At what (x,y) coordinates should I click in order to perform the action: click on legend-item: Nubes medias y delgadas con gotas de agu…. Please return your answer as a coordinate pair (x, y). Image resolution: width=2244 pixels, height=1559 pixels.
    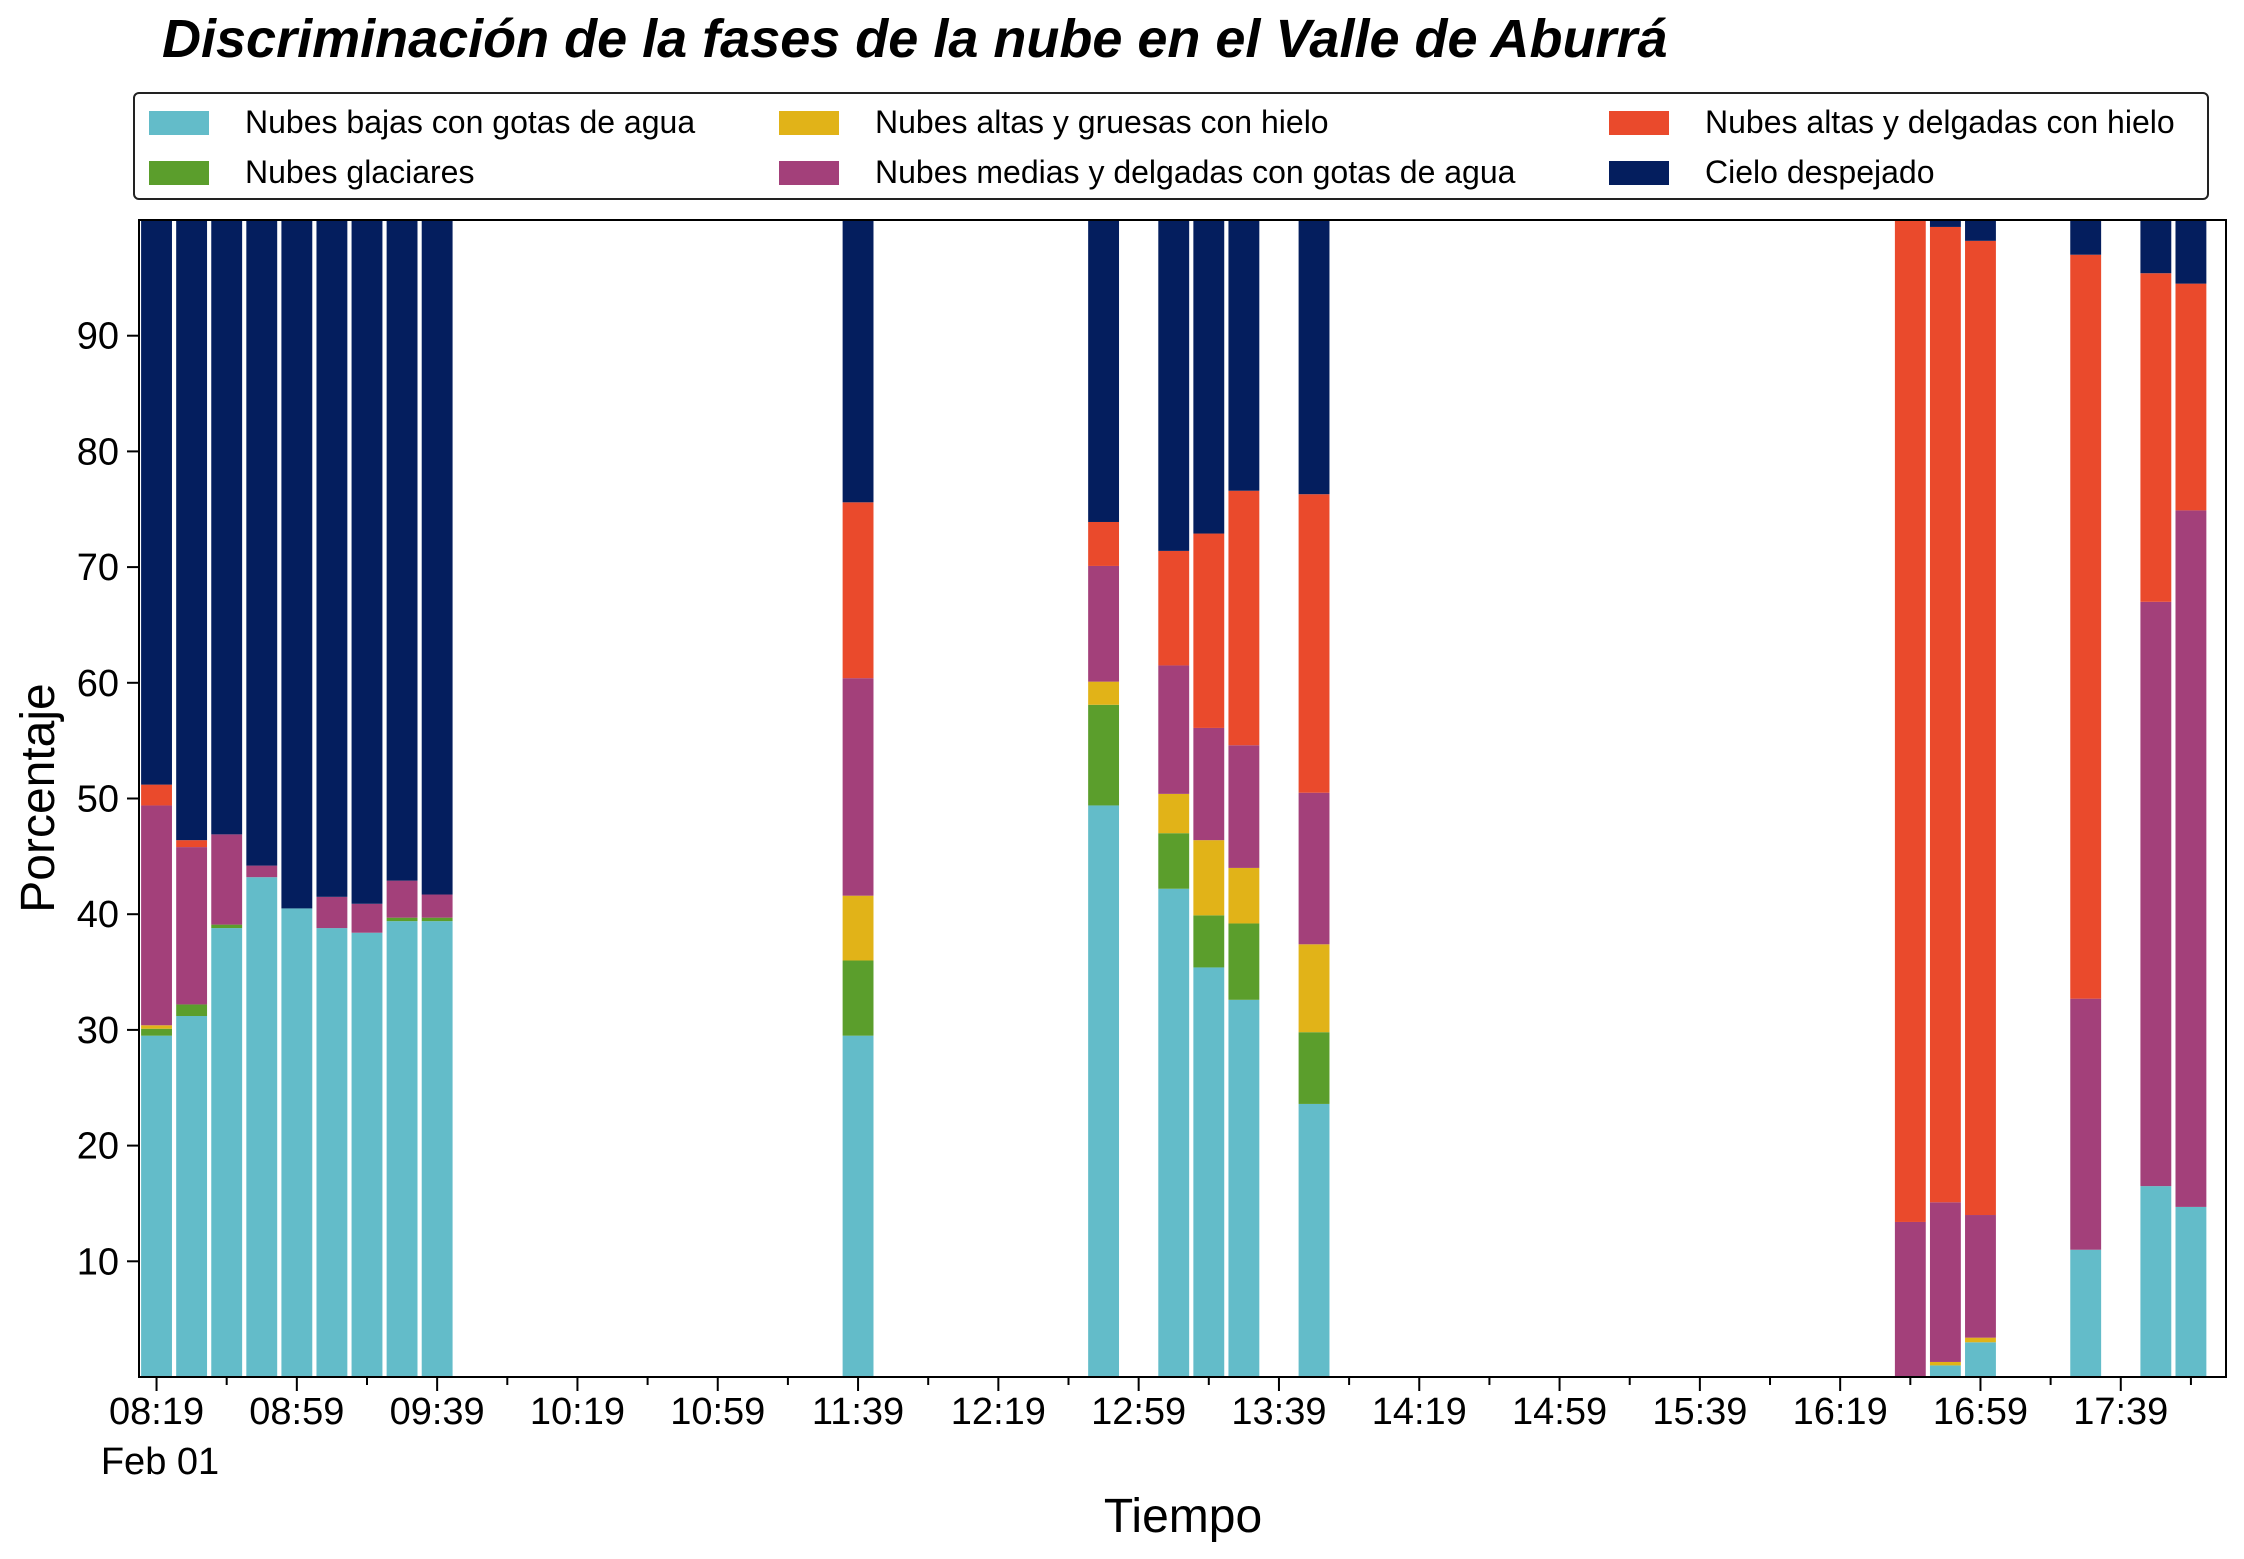
    Looking at the image, I should click on (1147, 172).